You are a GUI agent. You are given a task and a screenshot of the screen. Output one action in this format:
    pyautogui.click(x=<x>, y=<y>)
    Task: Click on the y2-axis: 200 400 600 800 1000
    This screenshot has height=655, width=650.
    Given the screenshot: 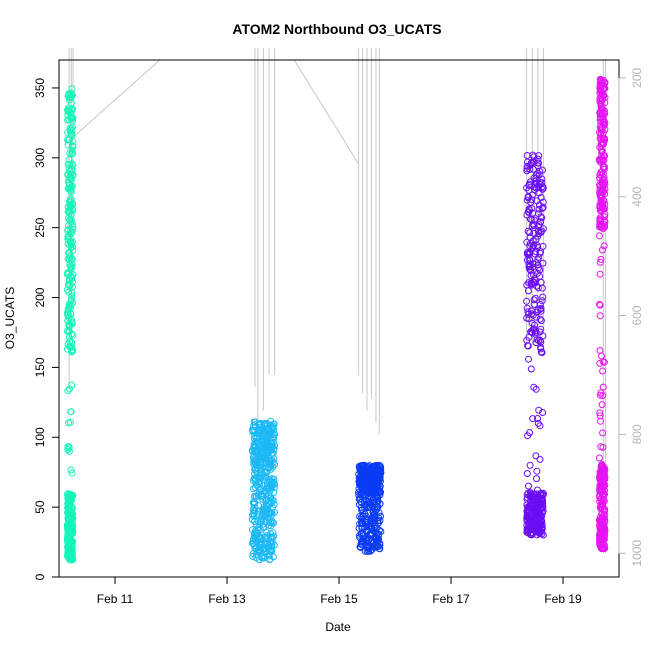 What is the action you would take?
    pyautogui.click(x=631, y=317)
    